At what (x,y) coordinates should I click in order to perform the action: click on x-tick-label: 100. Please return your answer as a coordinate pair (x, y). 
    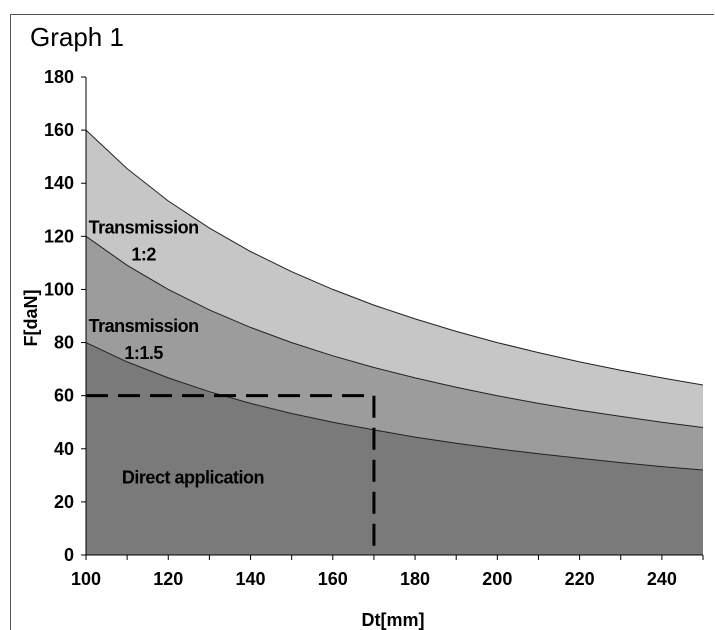
    Looking at the image, I should click on (86, 579).